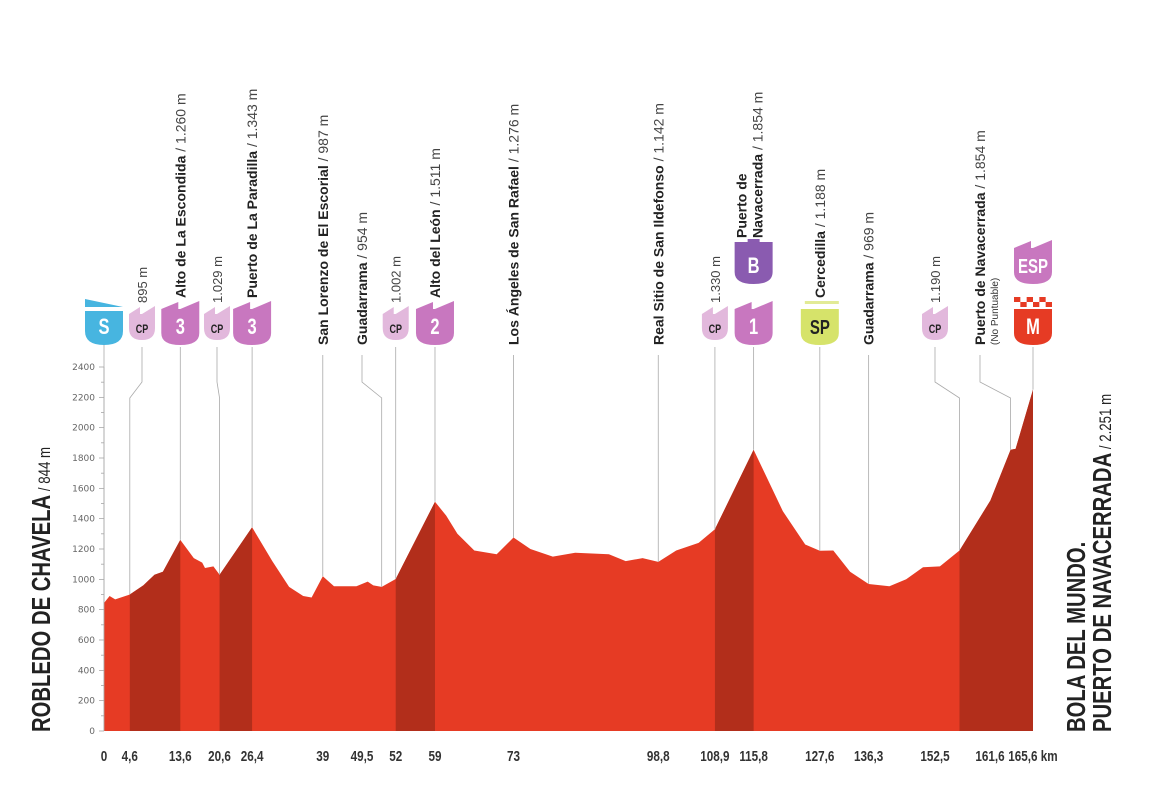  What do you see at coordinates (83, 459) in the screenshot?
I see `y-tick-label: 1800` at bounding box center [83, 459].